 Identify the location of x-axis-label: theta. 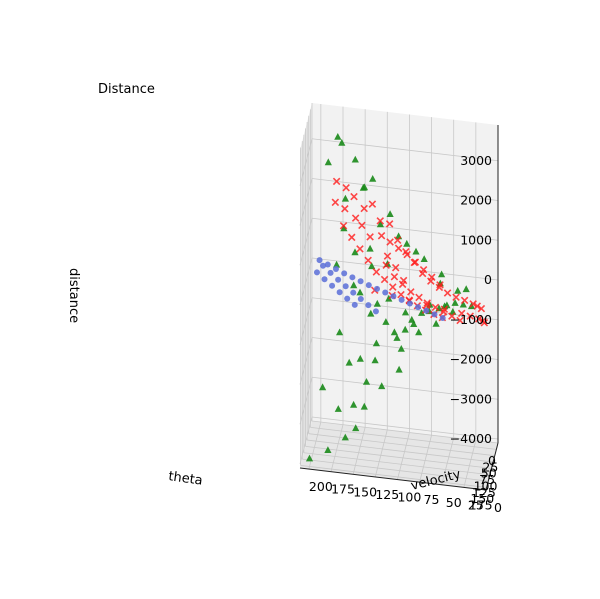
(185, 479).